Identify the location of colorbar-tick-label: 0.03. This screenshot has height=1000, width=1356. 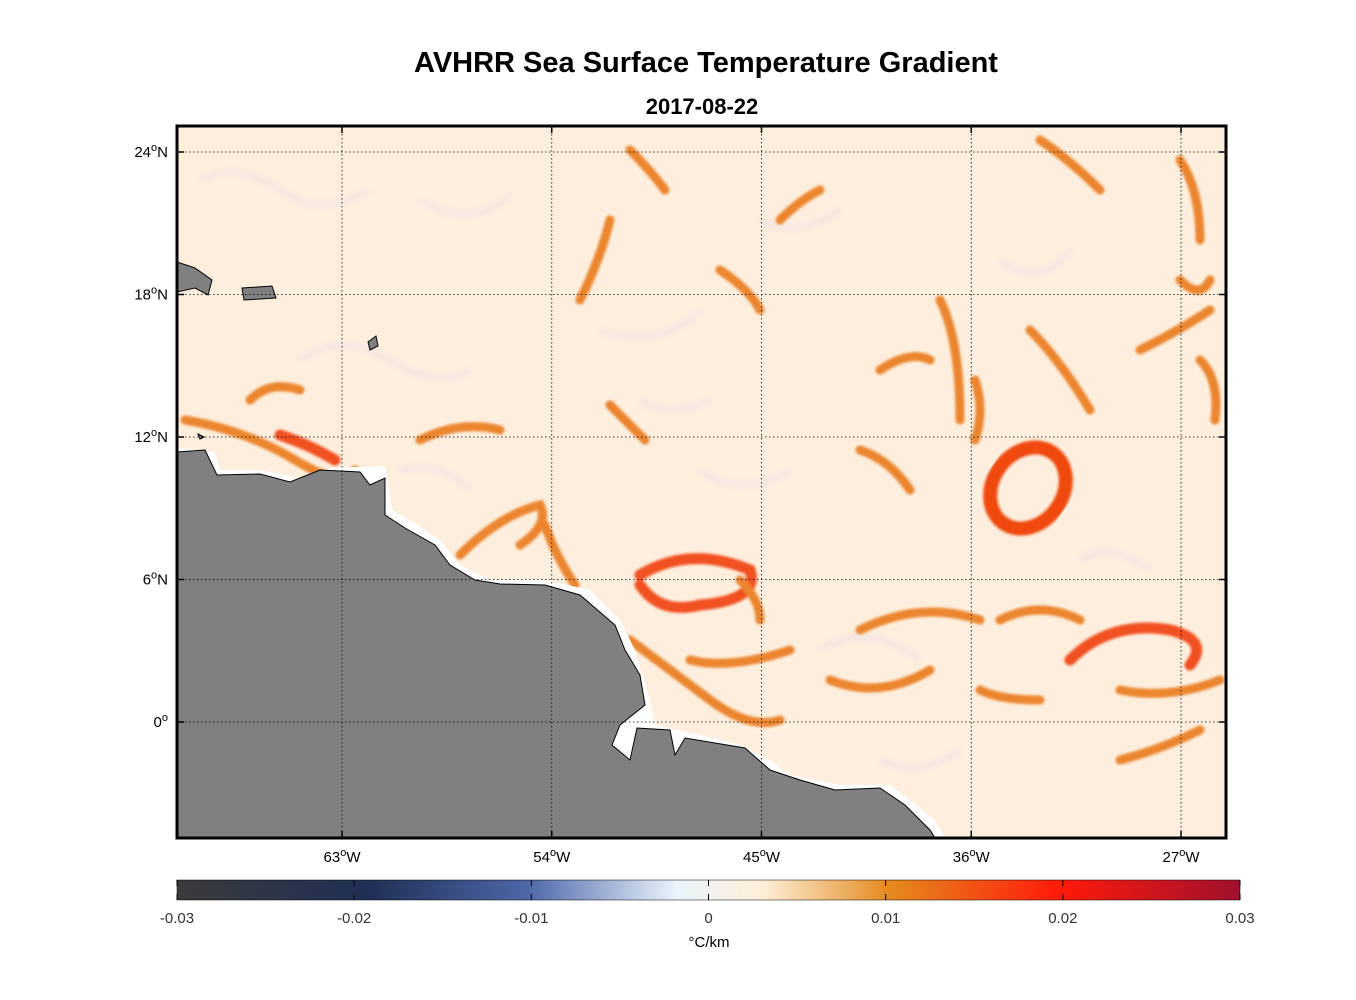
(1239, 918).